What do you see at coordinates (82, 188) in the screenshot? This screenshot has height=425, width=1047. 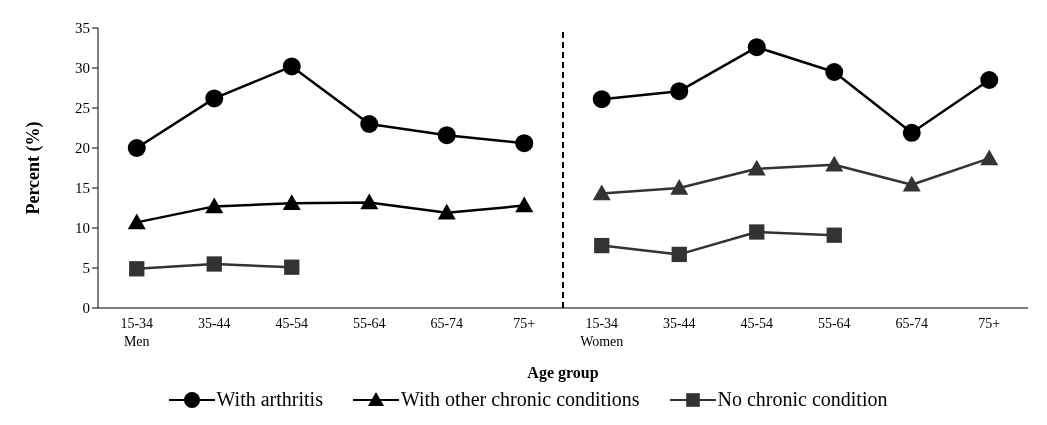 I see `y-tick-label: 15` at bounding box center [82, 188].